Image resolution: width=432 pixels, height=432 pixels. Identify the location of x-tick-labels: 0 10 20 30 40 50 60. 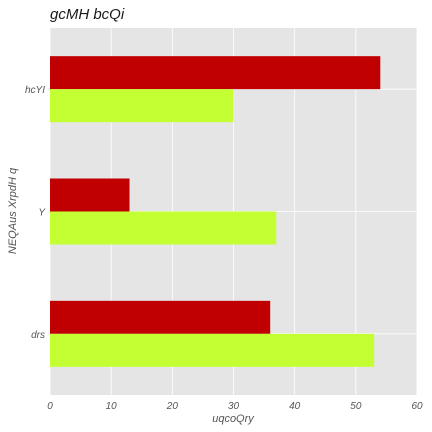
(235, 406).